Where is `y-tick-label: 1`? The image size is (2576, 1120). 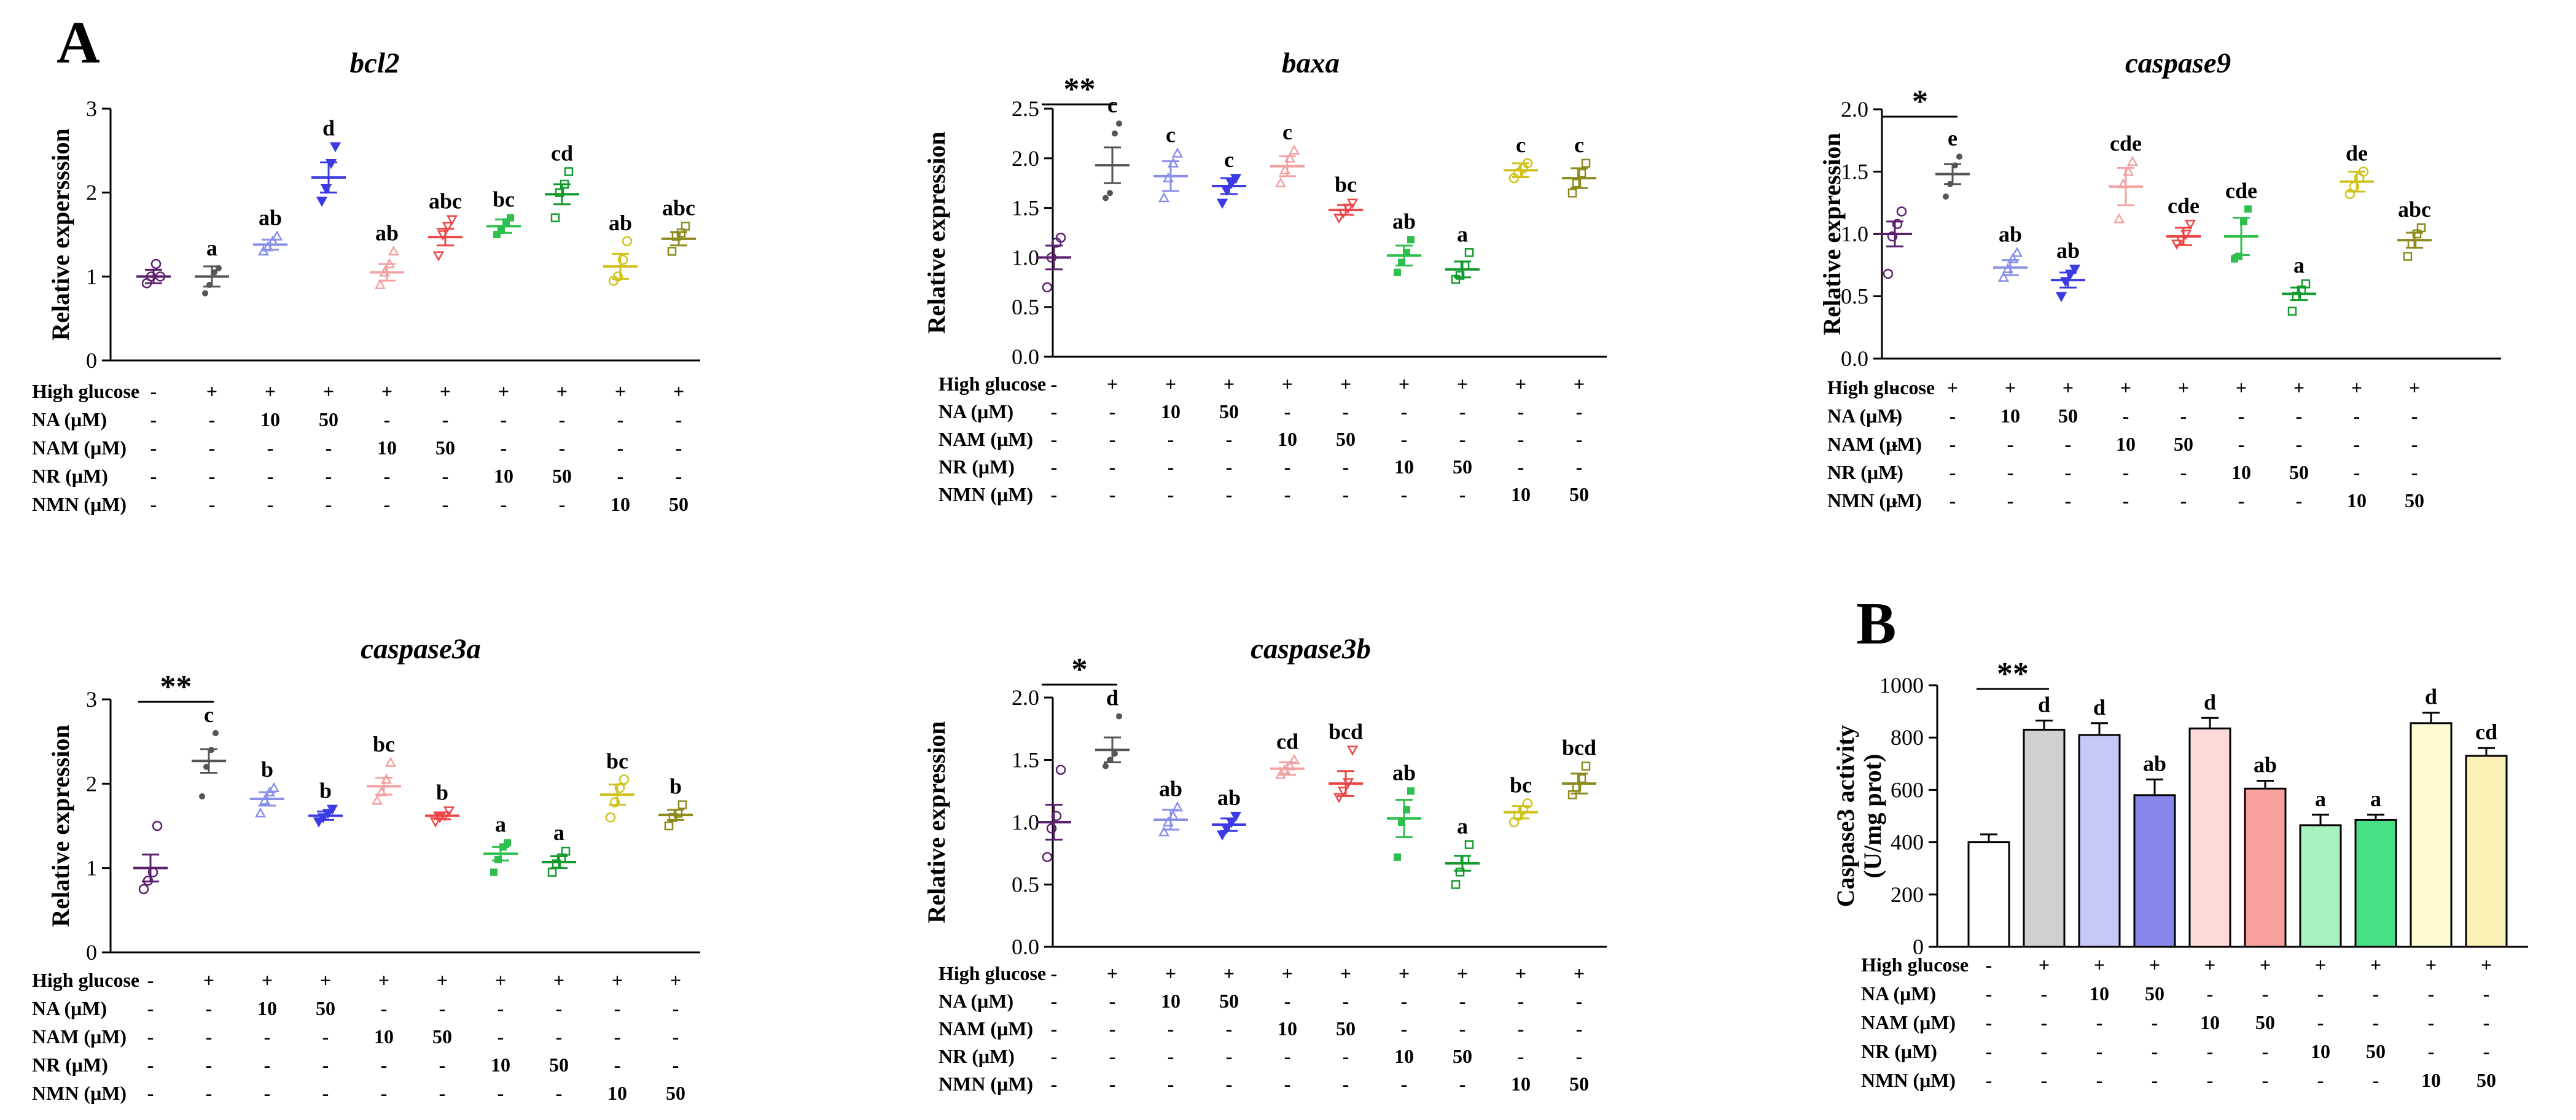 y-tick-label: 1 is located at coordinates (91, 276).